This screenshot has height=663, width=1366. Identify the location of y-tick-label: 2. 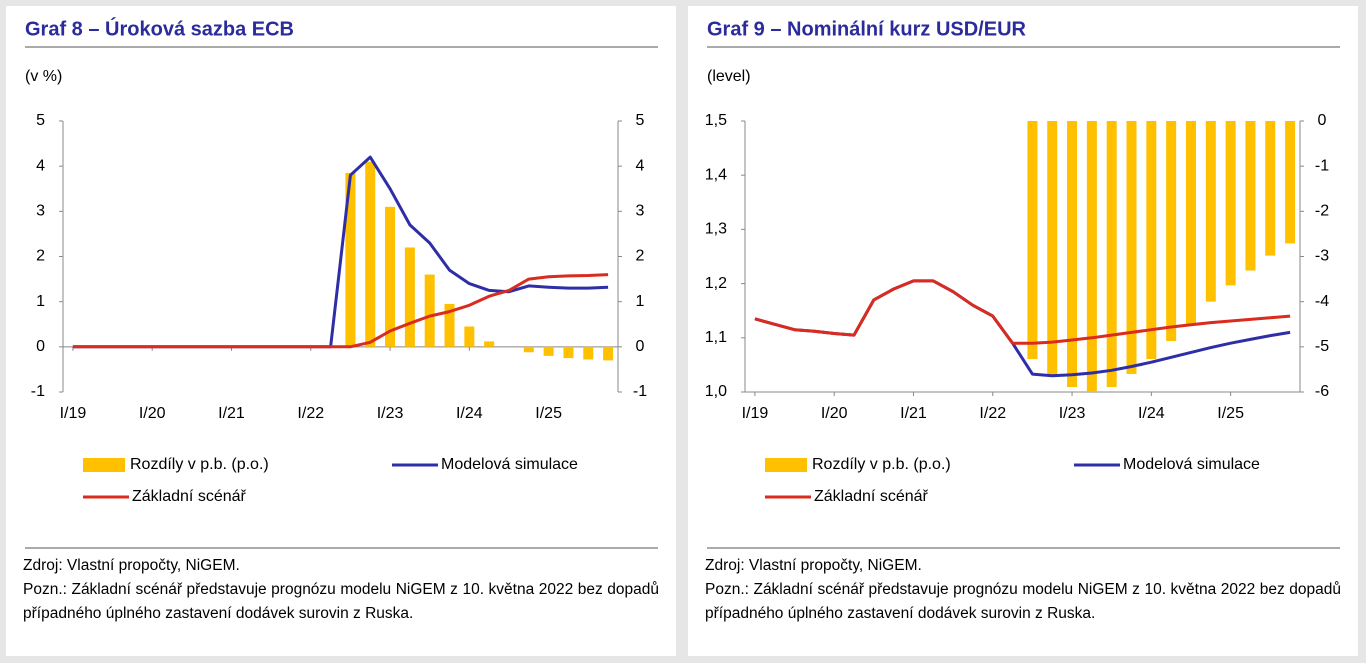
(40, 256).